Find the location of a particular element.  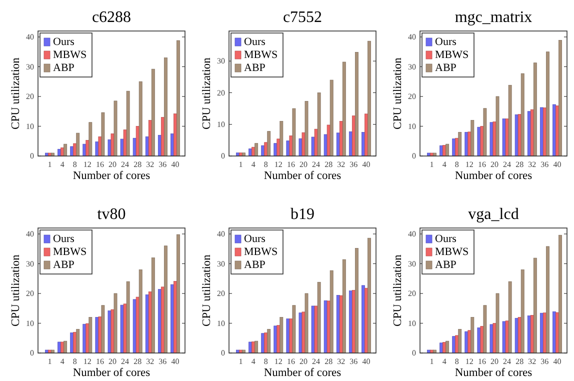

chart-title: c7552 is located at coordinates (302, 17).